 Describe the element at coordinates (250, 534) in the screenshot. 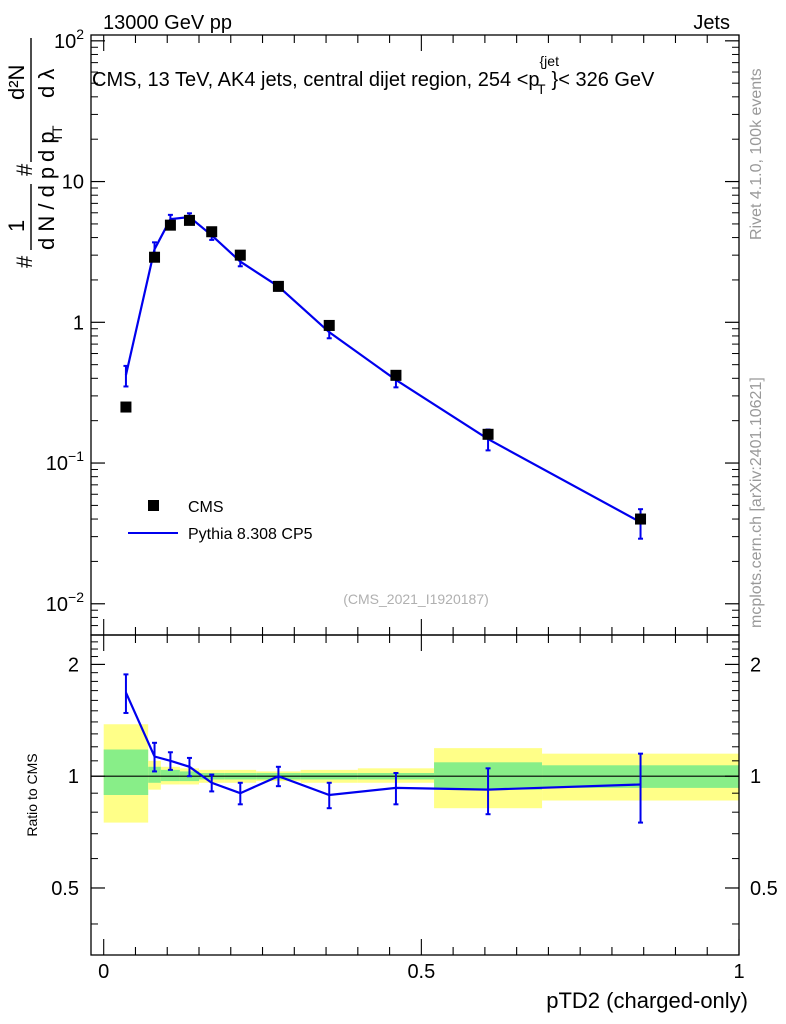

I see `legend-pythia-label: Pythia 8.308 CP5` at that location.